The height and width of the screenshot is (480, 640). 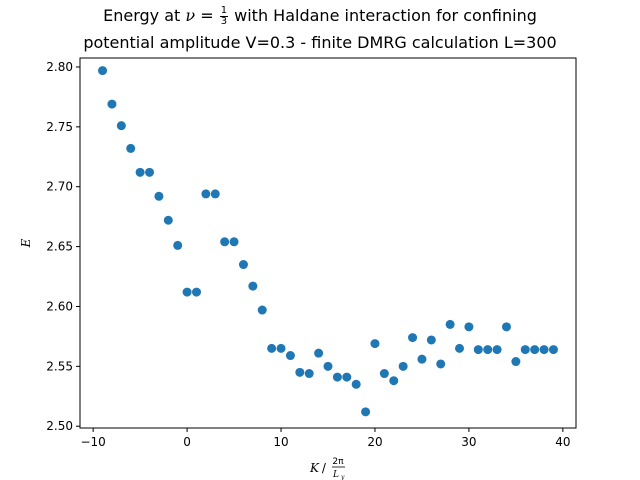 What do you see at coordinates (207, 15) in the screenshot?
I see `title-equals: =` at bounding box center [207, 15].